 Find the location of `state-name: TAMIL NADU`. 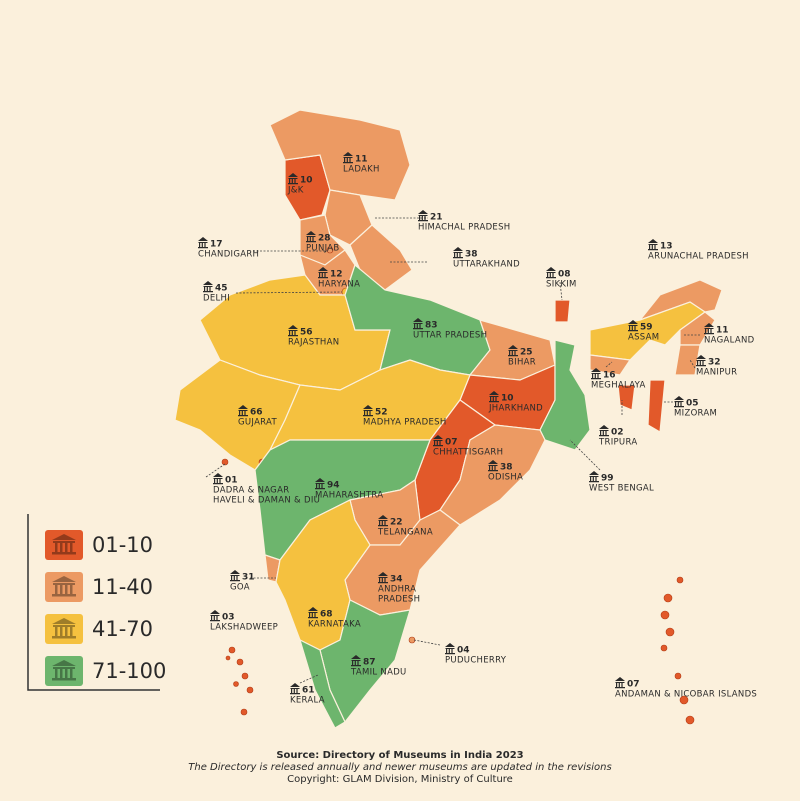

state-name: TAMIL NADU is located at coordinates (378, 673).